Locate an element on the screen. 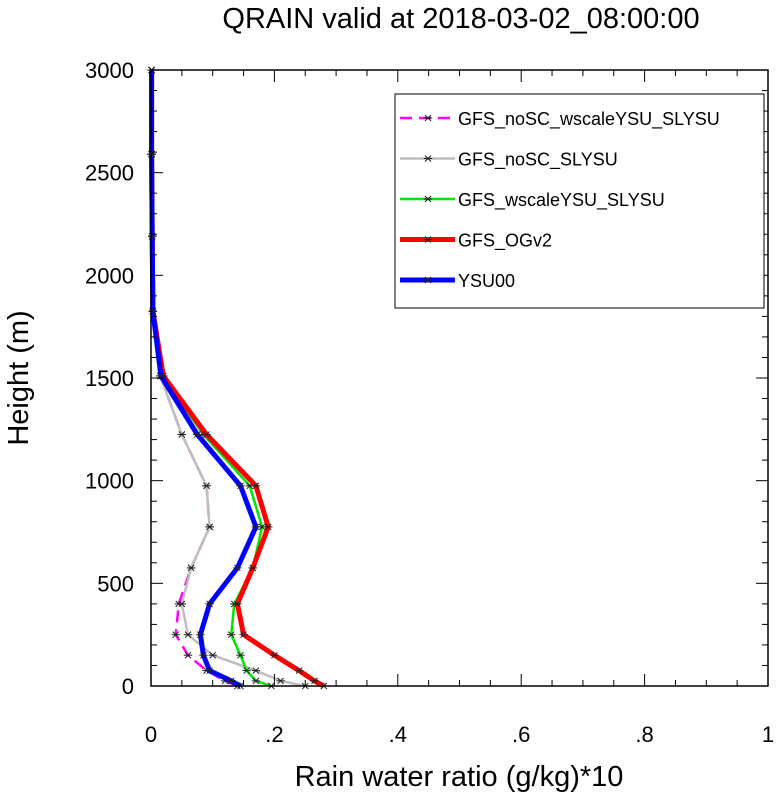  chart-title: QRAIN valid at 2018-03-02_08:00:00 is located at coordinates (460, 19).